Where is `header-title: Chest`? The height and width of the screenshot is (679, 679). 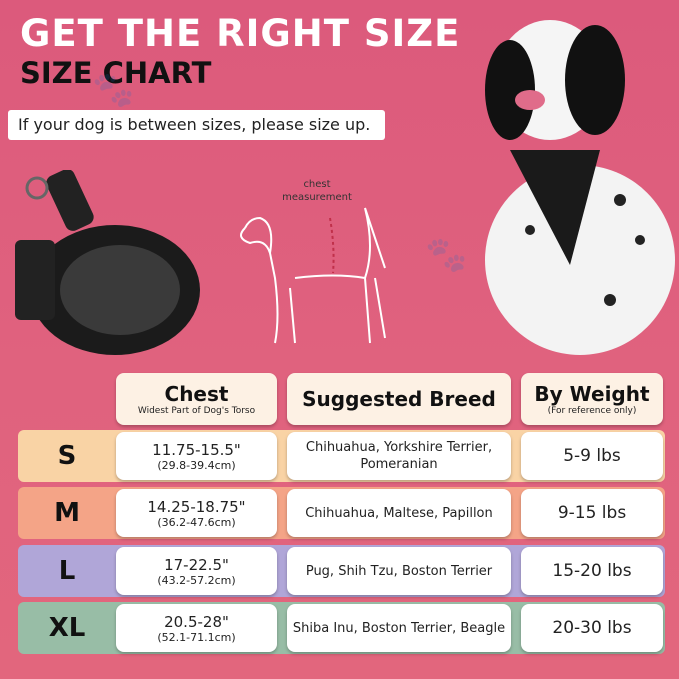 header-title: Chest is located at coordinates (196, 394).